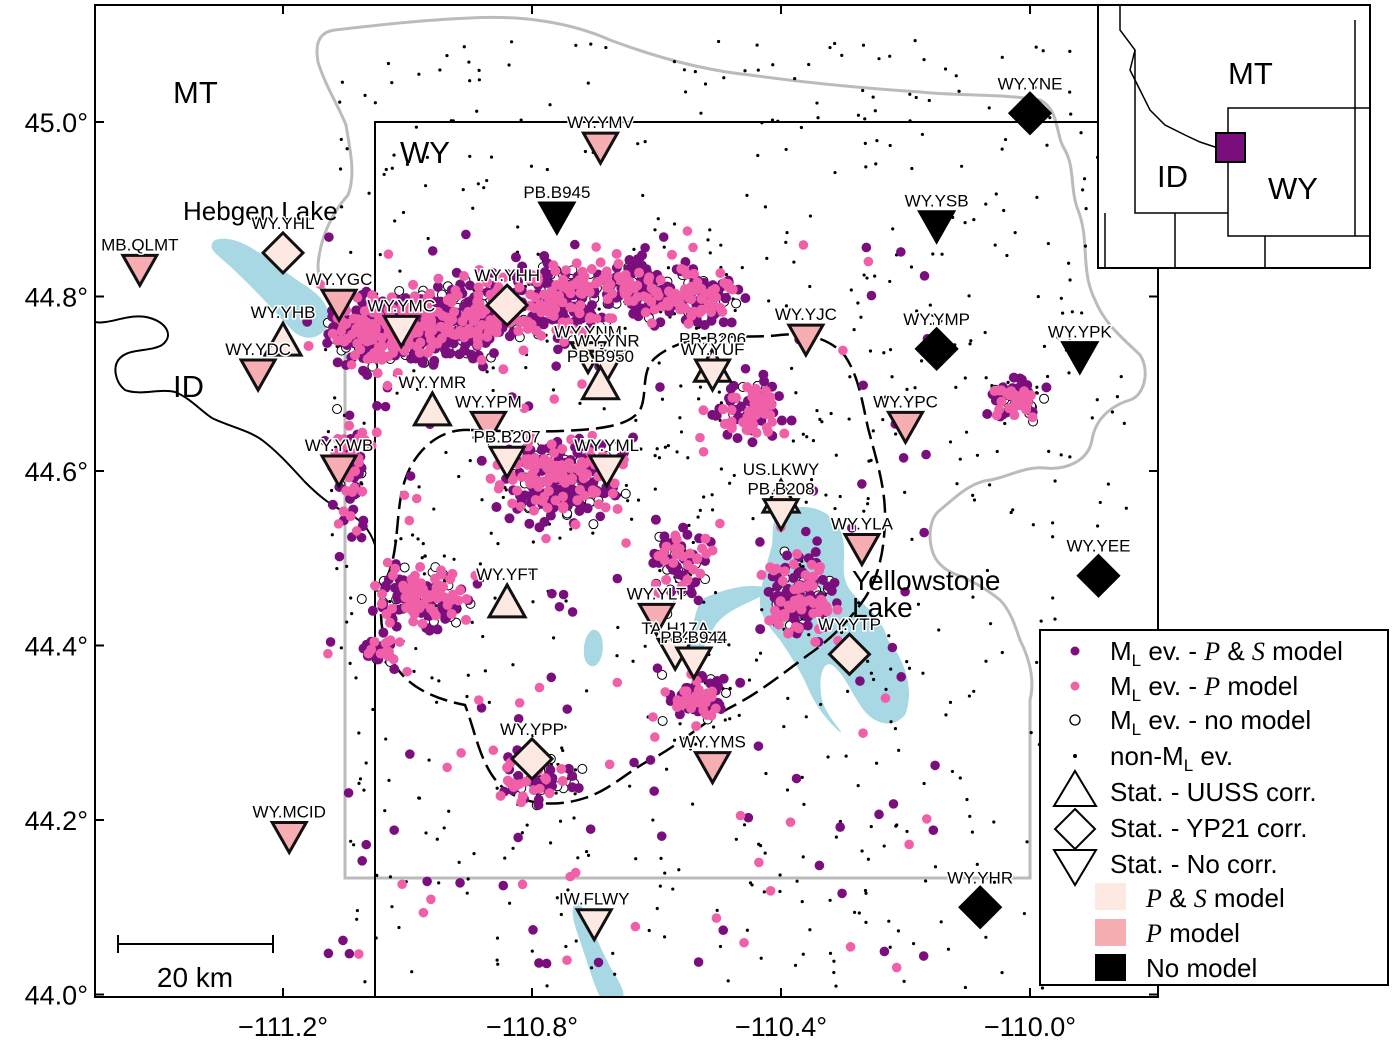 This screenshot has height=1045, width=1395. Describe the element at coordinates (729, 628) in the screenshot. I see `lake-arm` at that location.